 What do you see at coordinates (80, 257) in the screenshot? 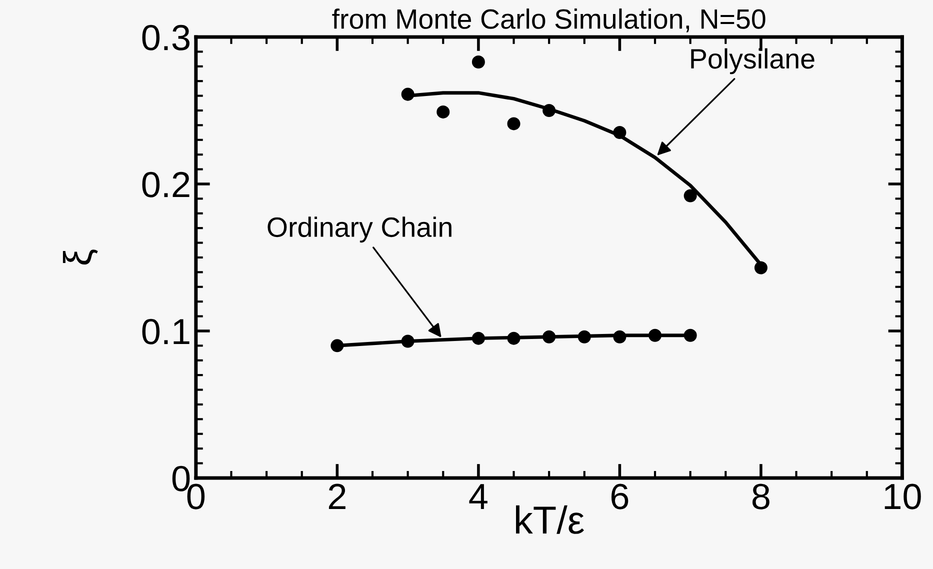
I see `y-axis-title: ξ` at bounding box center [80, 257].